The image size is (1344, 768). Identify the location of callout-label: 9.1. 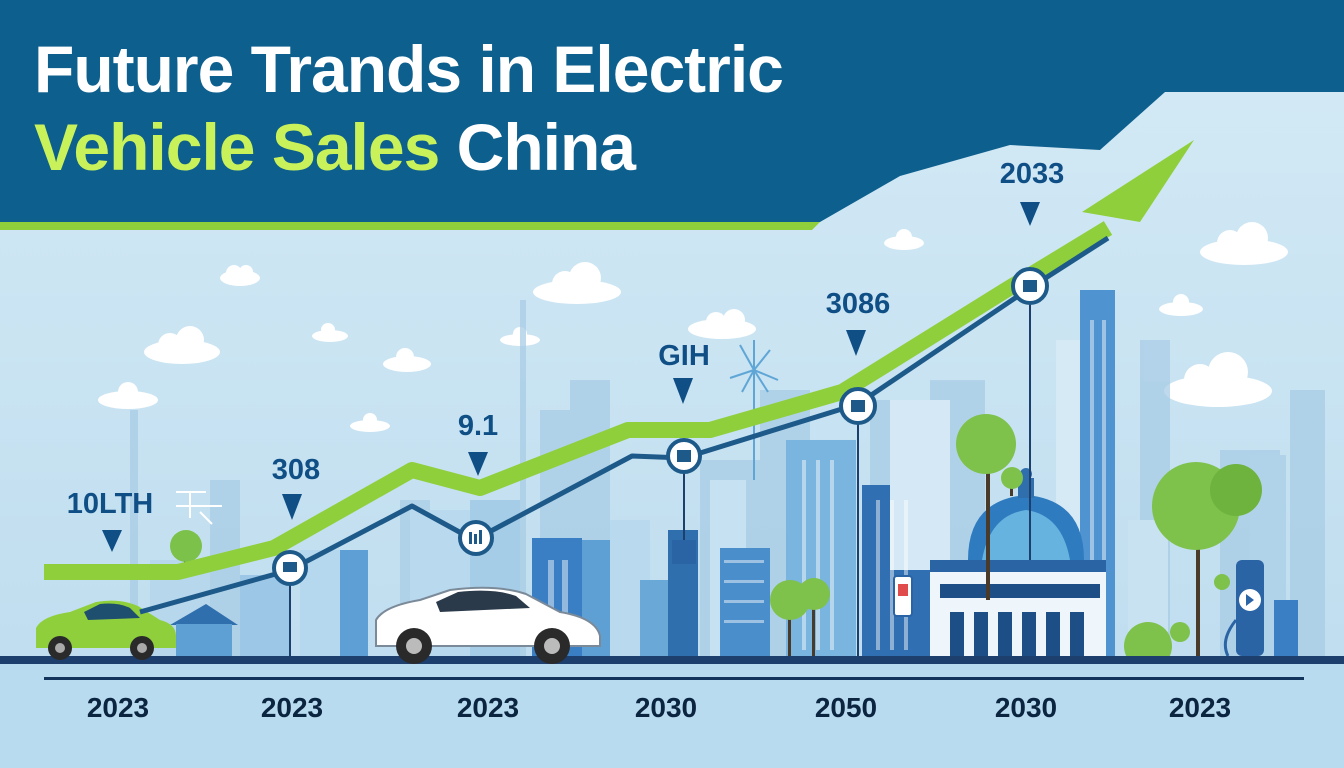
(478, 426).